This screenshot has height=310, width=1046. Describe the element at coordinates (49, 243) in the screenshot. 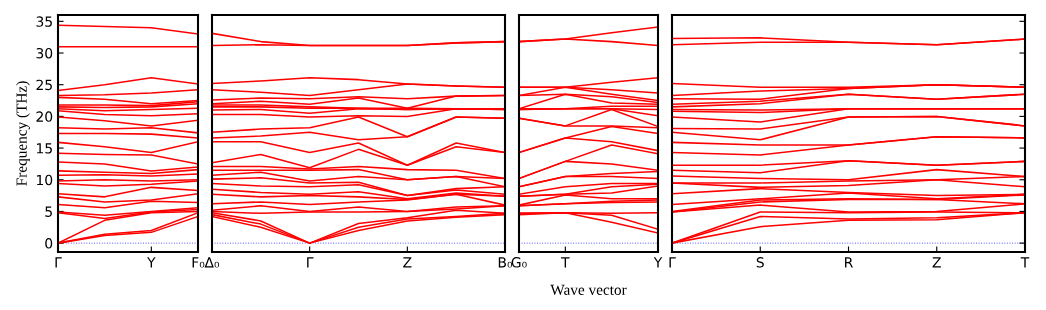

I see `y-tick-label: 0` at that location.